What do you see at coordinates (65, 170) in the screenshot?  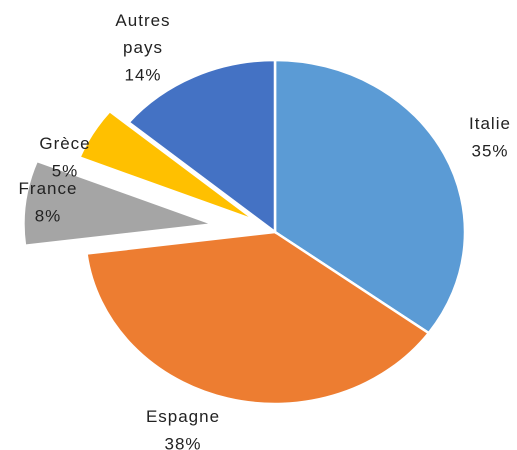 I see `value-label: 5%` at bounding box center [65, 170].